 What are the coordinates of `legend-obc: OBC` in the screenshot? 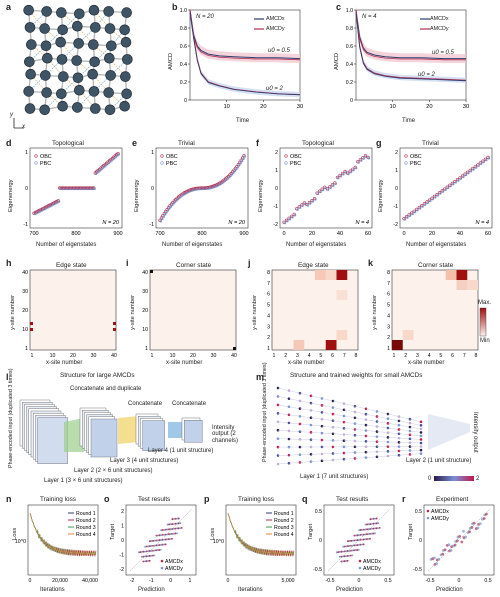 It's located at (46, 157).